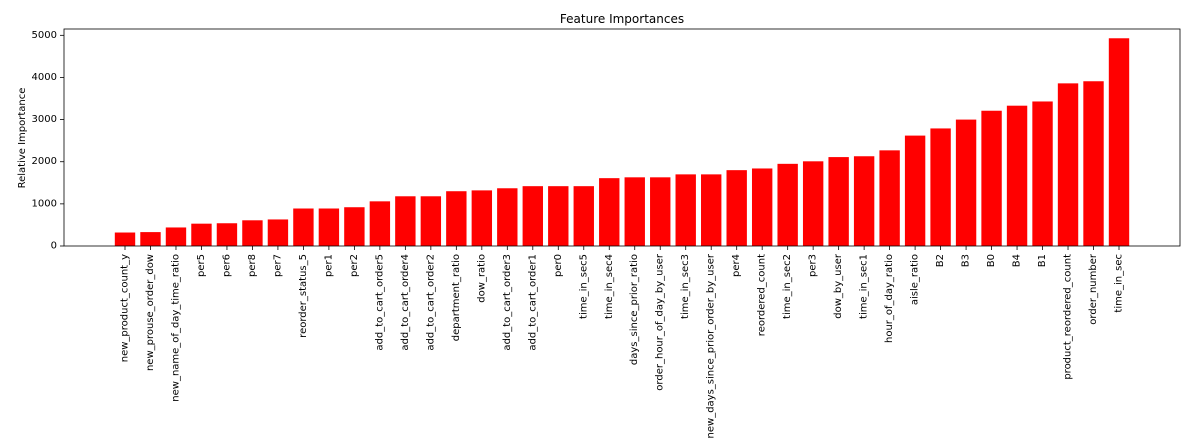  What do you see at coordinates (125, 308) in the screenshot?
I see `x-tick-label: new_product_count_y` at bounding box center [125, 308].